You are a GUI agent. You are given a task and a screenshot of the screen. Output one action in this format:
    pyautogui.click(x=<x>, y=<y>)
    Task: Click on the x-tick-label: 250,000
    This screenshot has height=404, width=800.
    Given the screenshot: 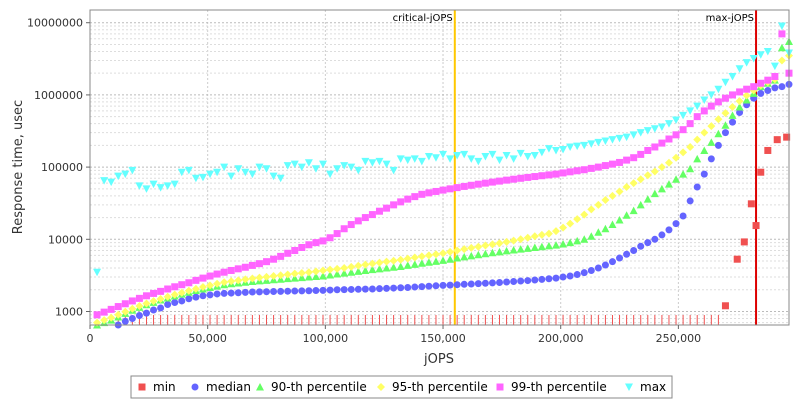 What is the action you would take?
    pyautogui.click(x=679, y=338)
    